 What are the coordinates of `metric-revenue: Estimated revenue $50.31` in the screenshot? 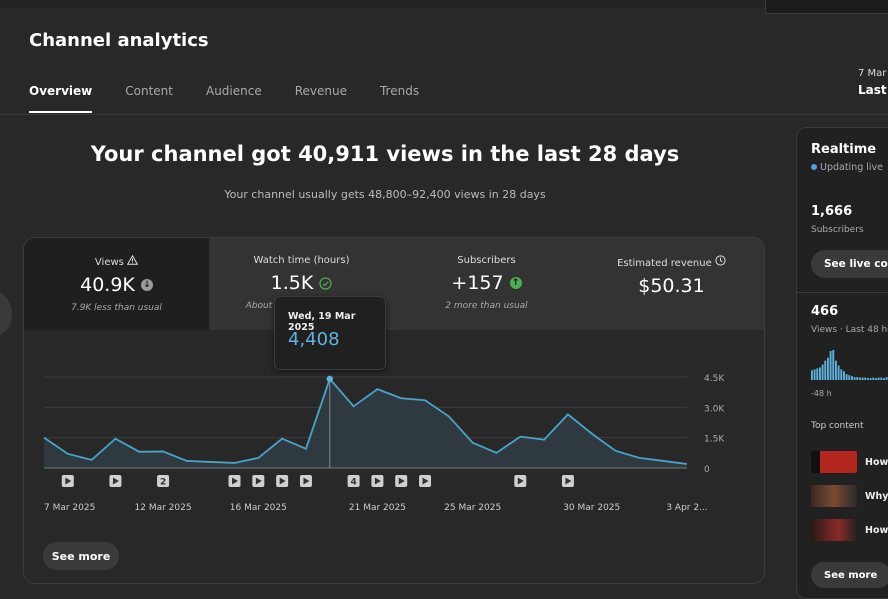 It's located at (671, 284).